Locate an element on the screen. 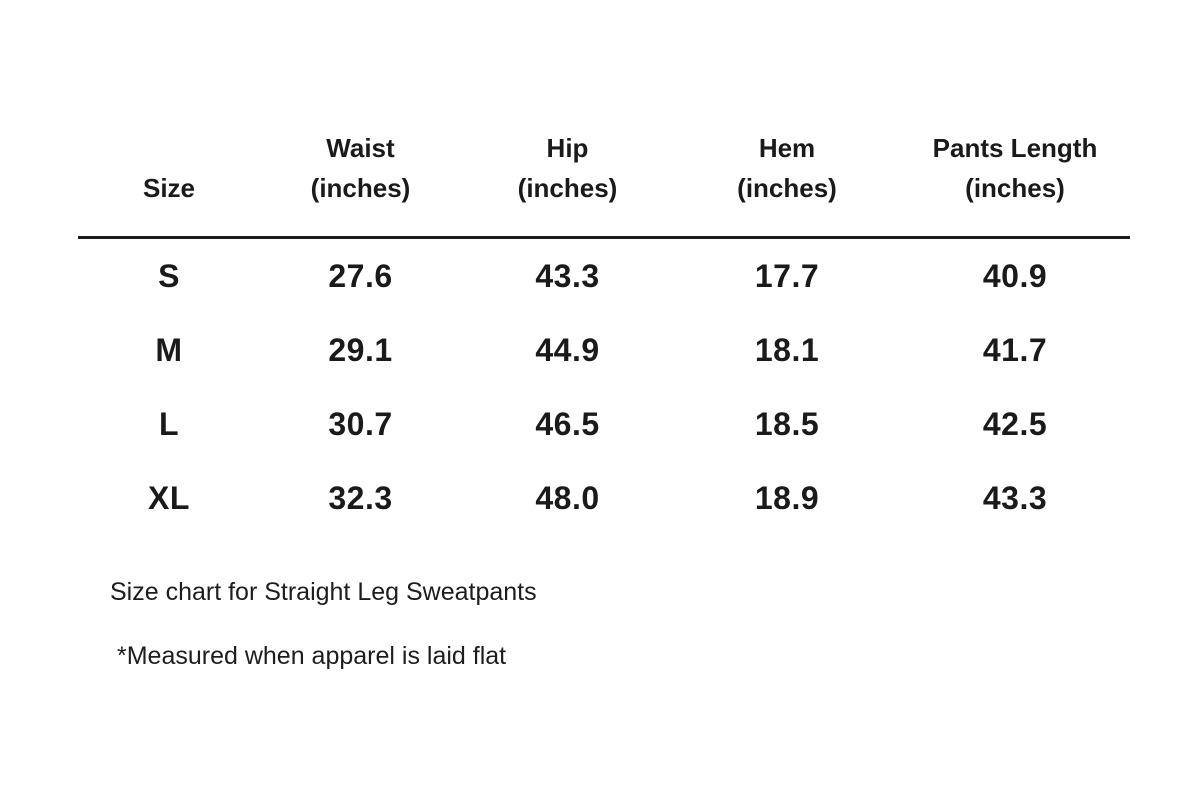 The height and width of the screenshot is (795, 1200). hip-cell: 46.5 is located at coordinates (567, 423).